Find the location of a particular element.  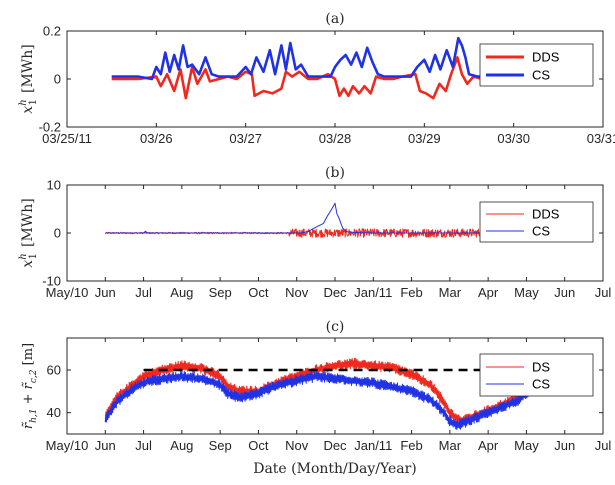

svg-text: r̃h,1 + r̃c,2 [m] is located at coordinates (30, 386).